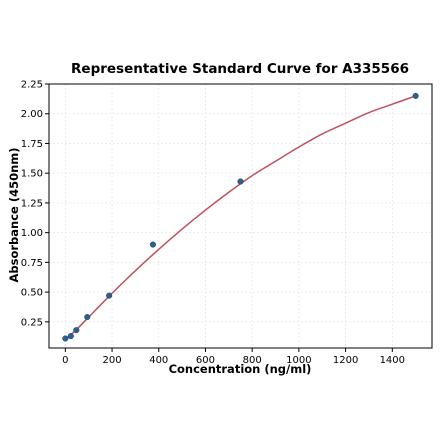 This screenshot has width=440, height=441. What do you see at coordinates (14, 214) in the screenshot?
I see `y-axis-label: Absorbance (450nm)` at bounding box center [14, 214].